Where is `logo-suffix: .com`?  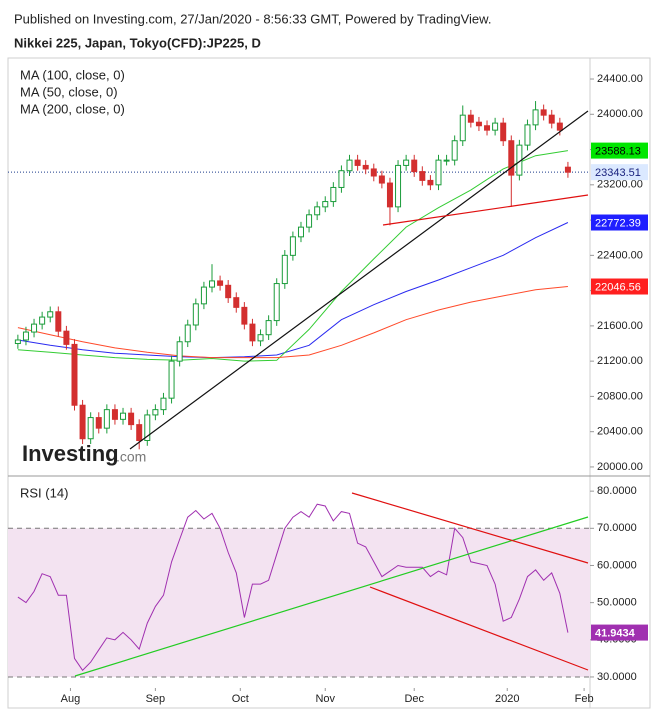
logo-suffix: .com is located at coordinates (131, 457).